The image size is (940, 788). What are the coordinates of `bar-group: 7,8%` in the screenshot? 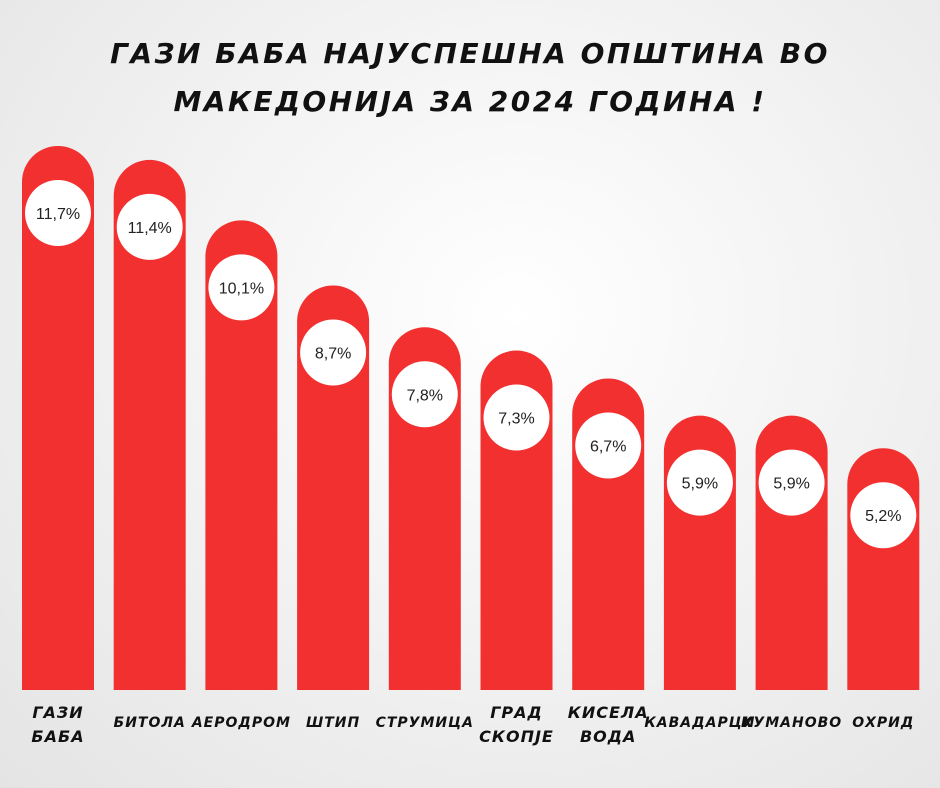 It's located at (424, 508).